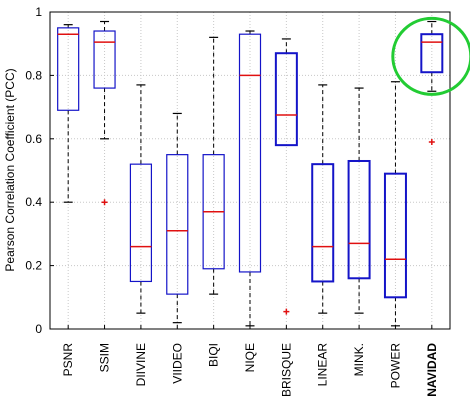  I want to click on category-label: PSNR, so click(68, 360).